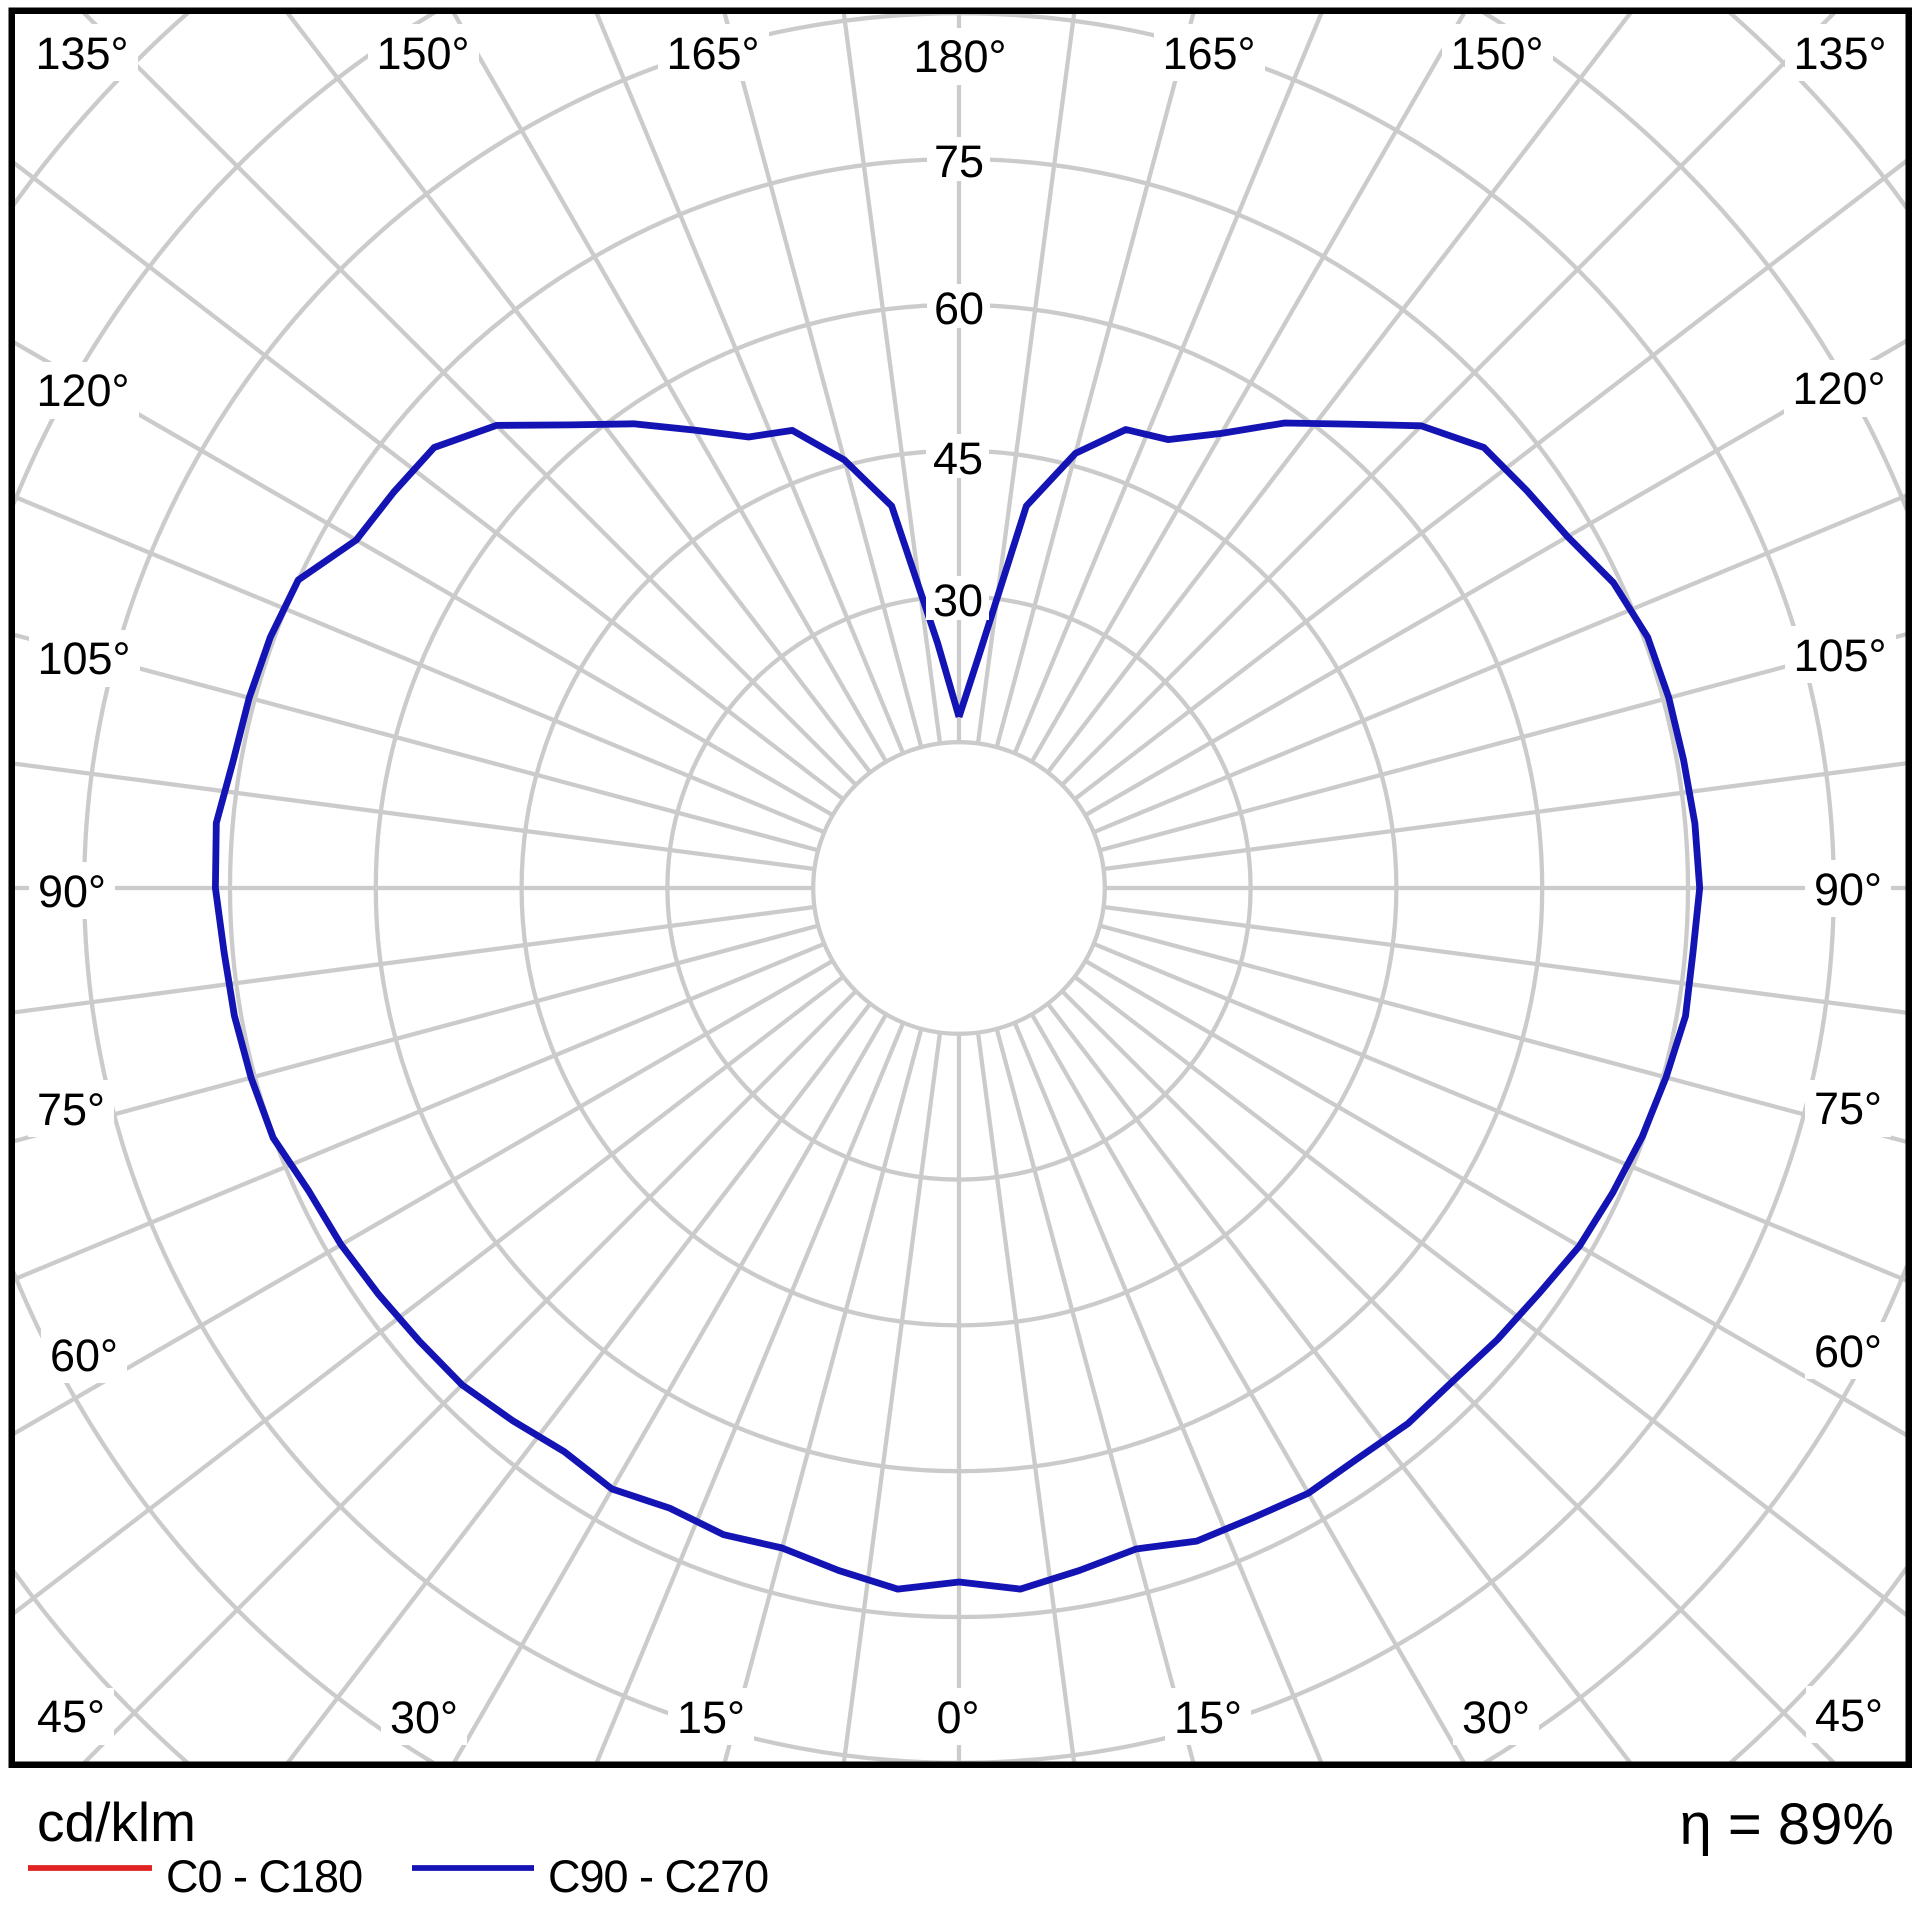  What do you see at coordinates (658, 1876) in the screenshot?
I see `svg-text: C90 - C270` at bounding box center [658, 1876].